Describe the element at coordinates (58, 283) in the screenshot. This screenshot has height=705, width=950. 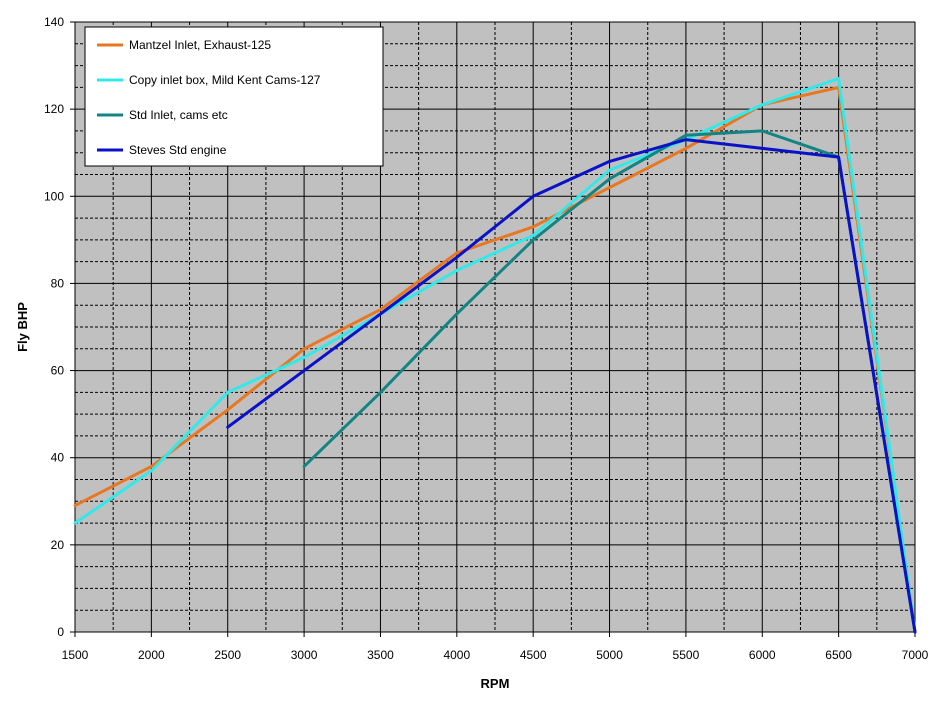
I see `y-tick-label: 80` at that location.